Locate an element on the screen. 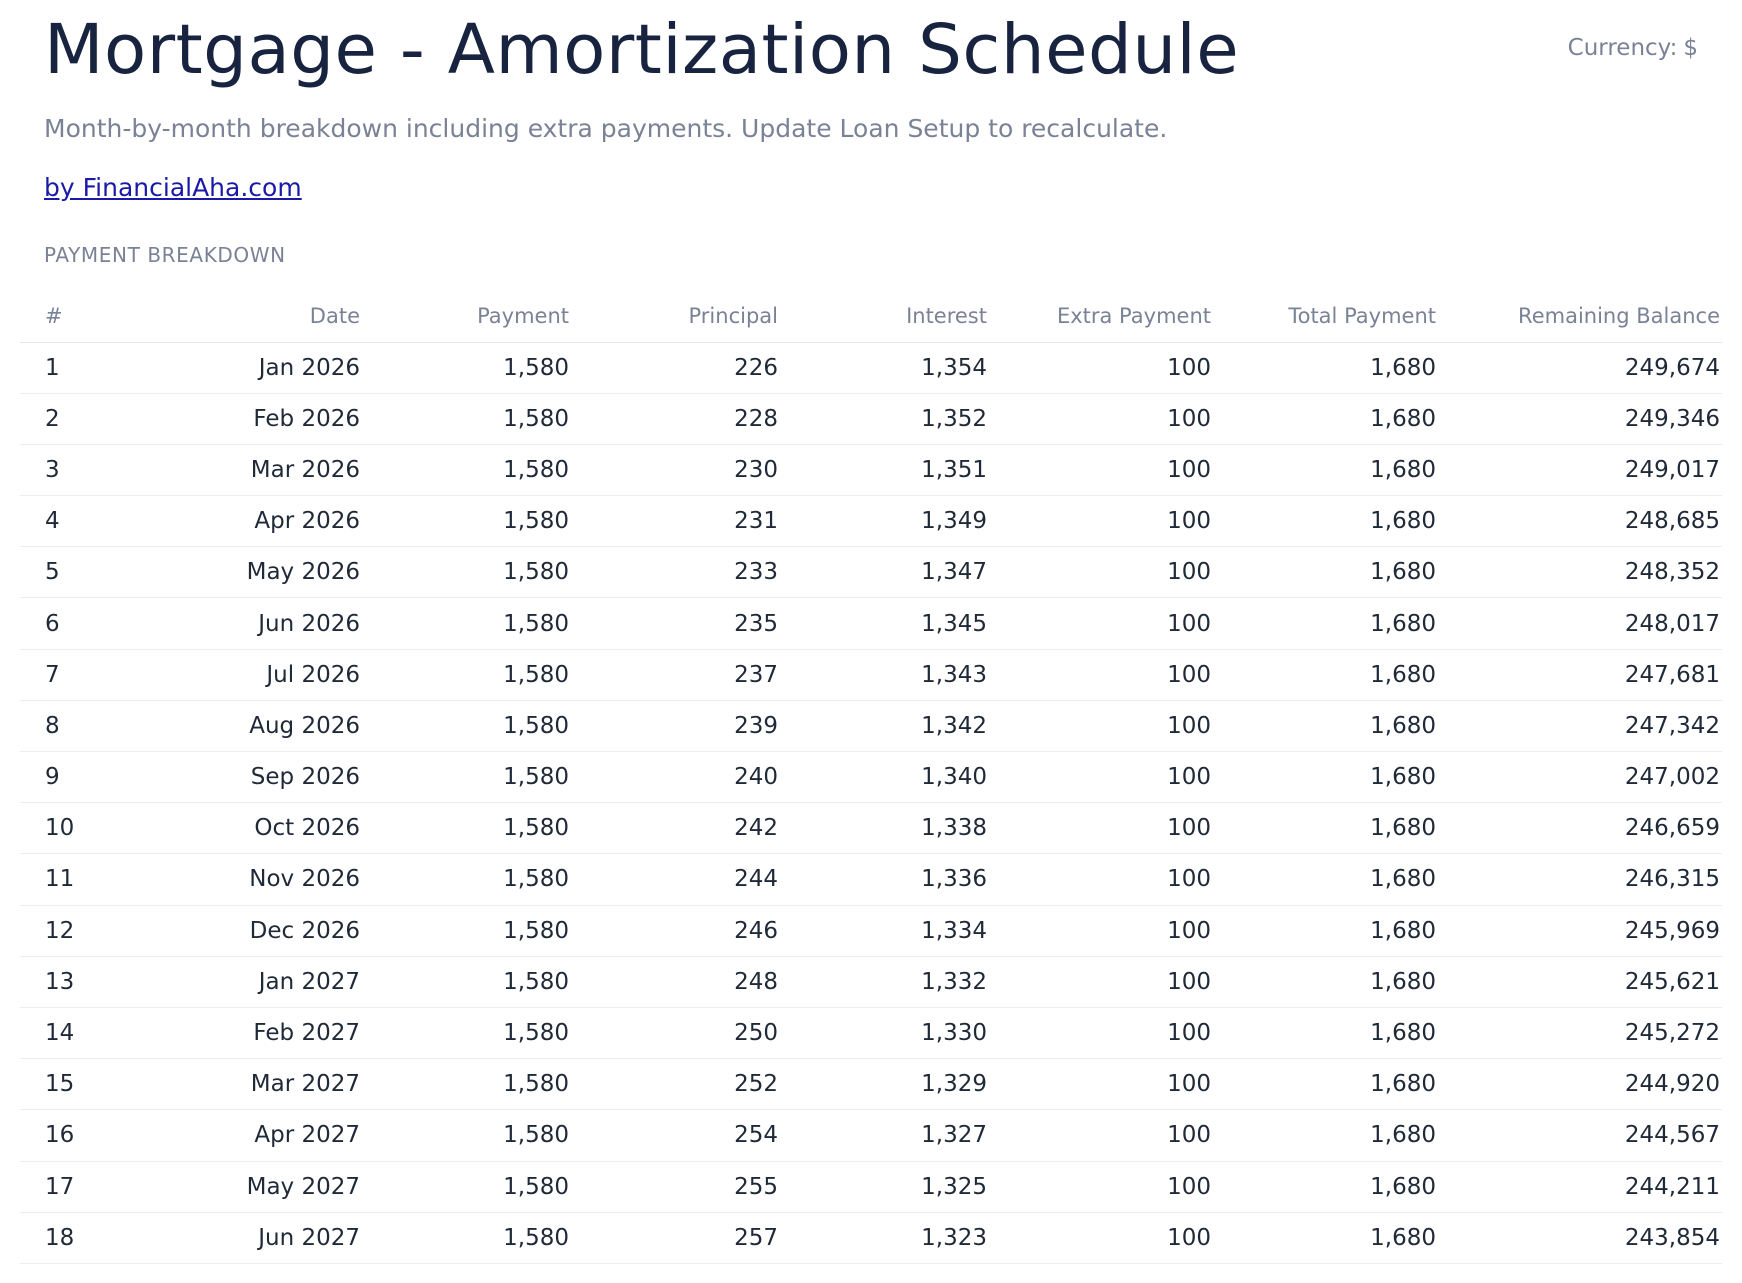  column-header-payment: Payment is located at coordinates (466, 316).